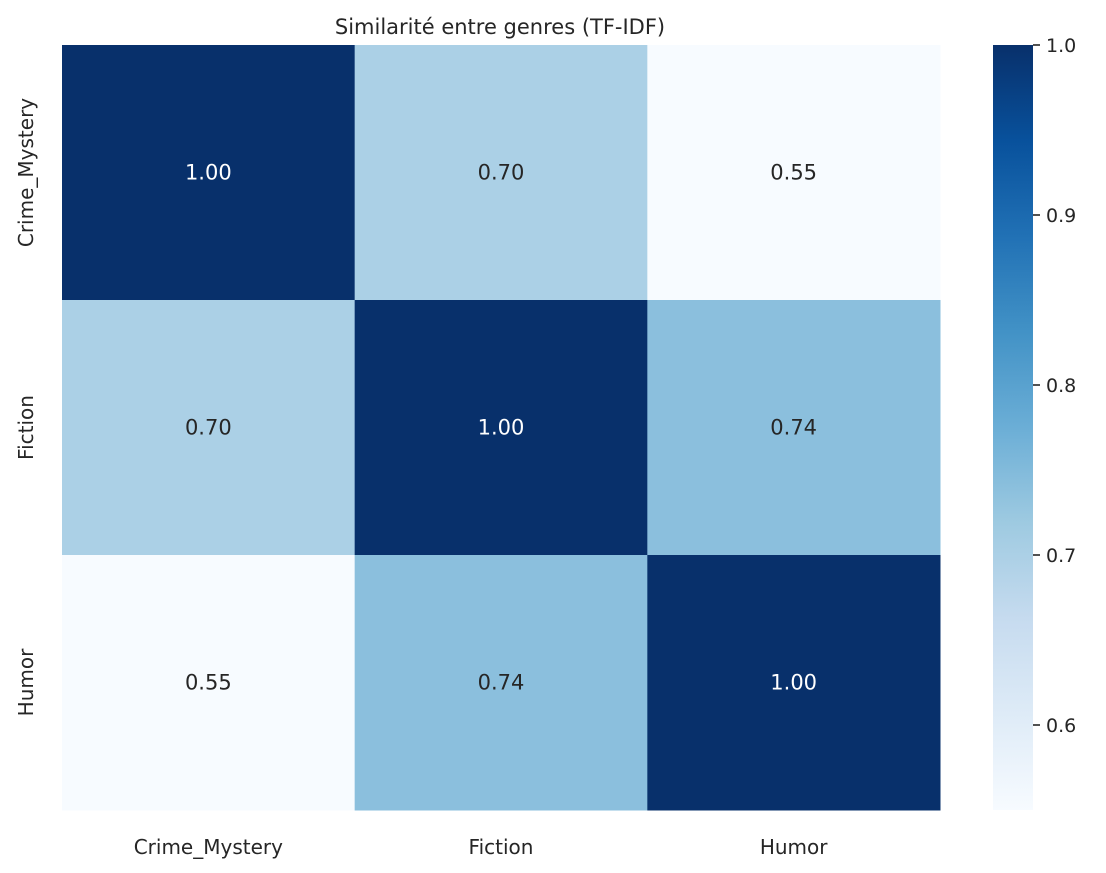 The width and height of the screenshot is (1106, 873). I want to click on x-axis: Crime_Mystery Fiction Humor, so click(481, 847).